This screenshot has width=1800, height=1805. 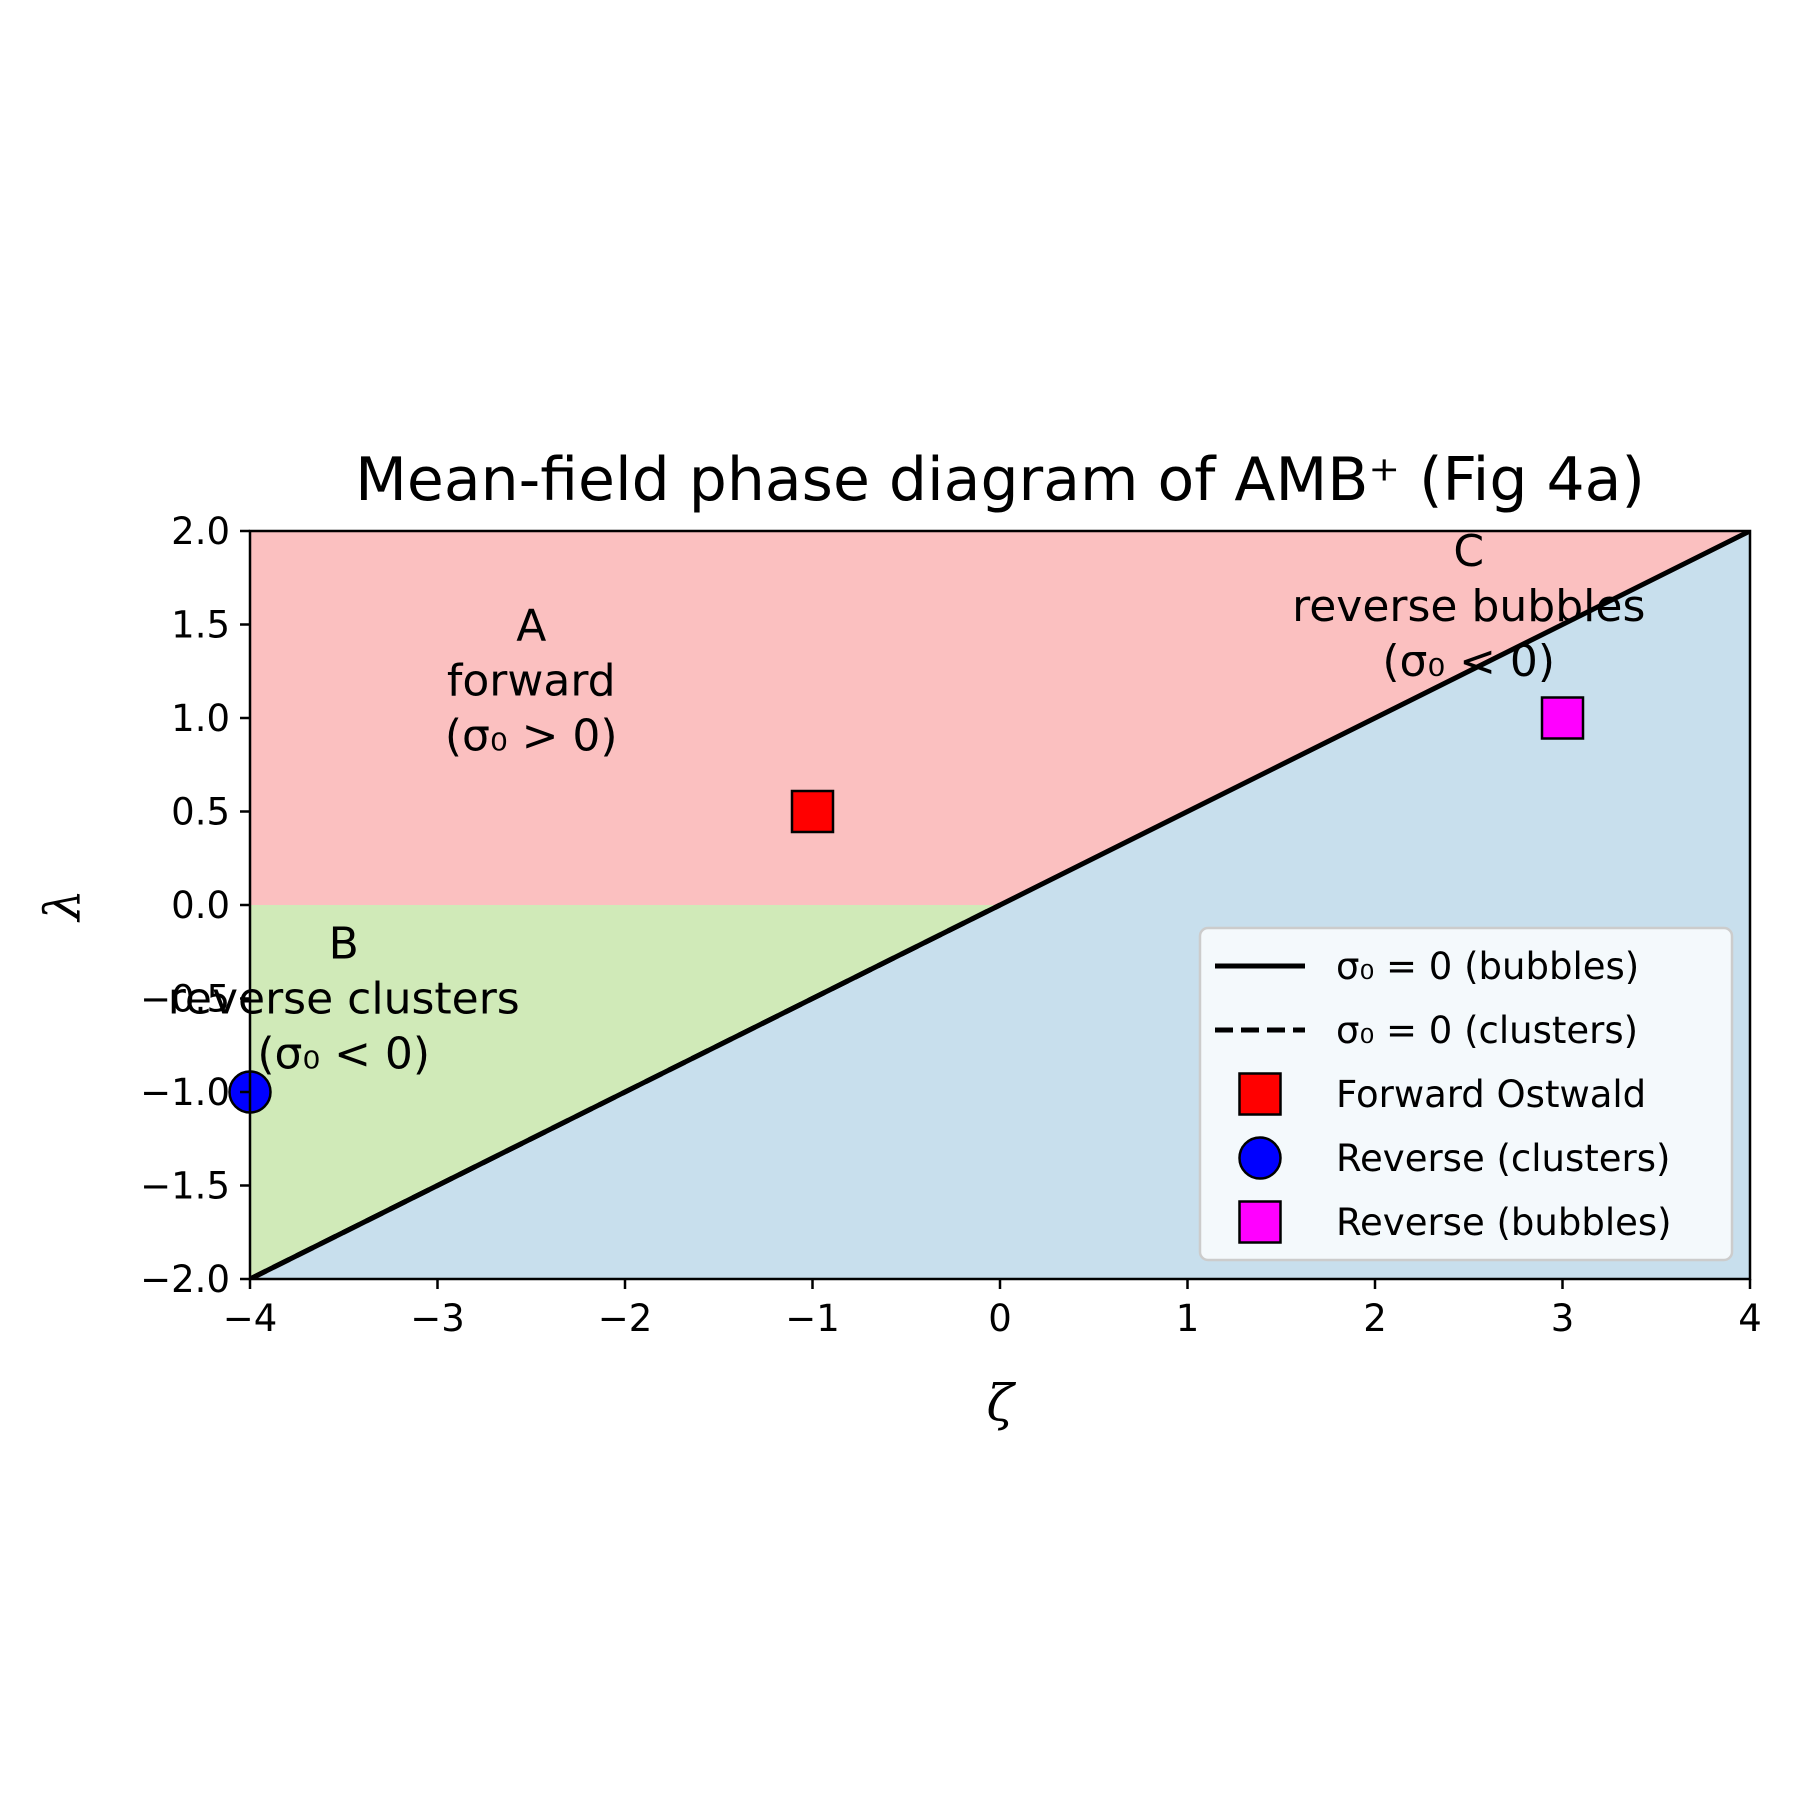 I want to click on marker-forward-ostwald, so click(x=812, y=811).